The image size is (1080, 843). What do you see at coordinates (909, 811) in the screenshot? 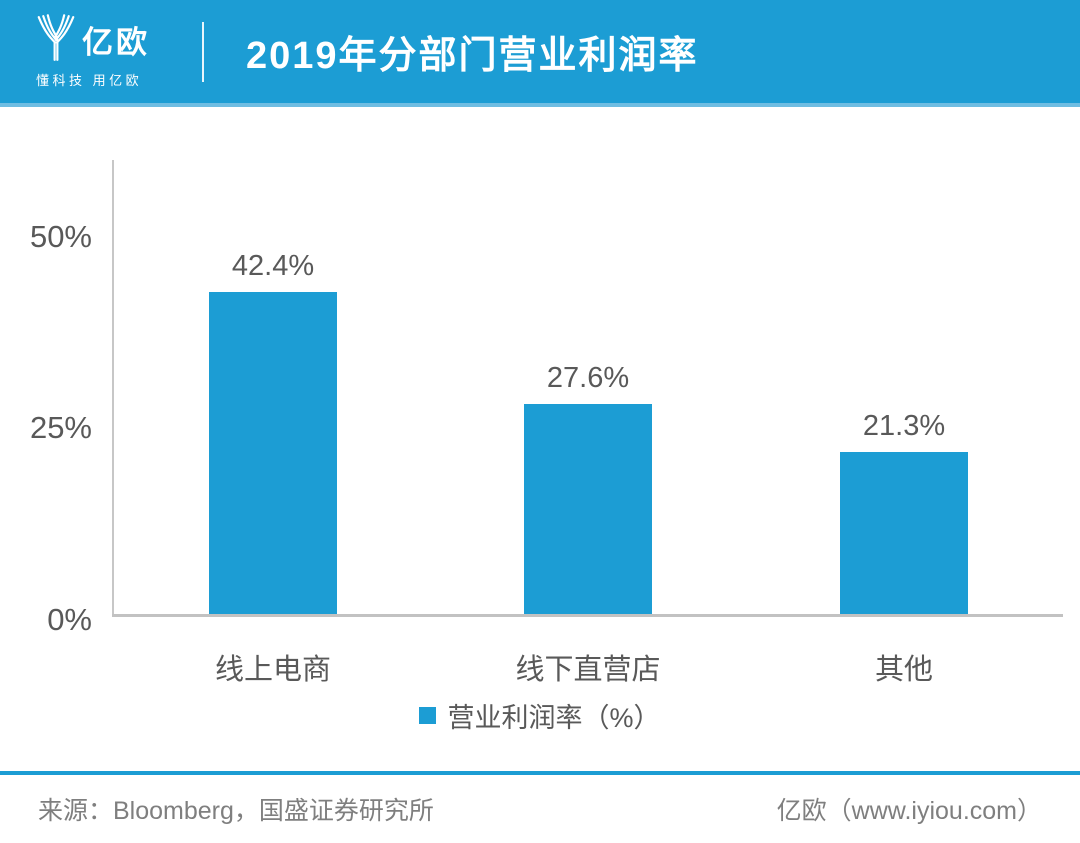
I see `site-text: 亿欧（www.iyiou.com）` at bounding box center [909, 811].